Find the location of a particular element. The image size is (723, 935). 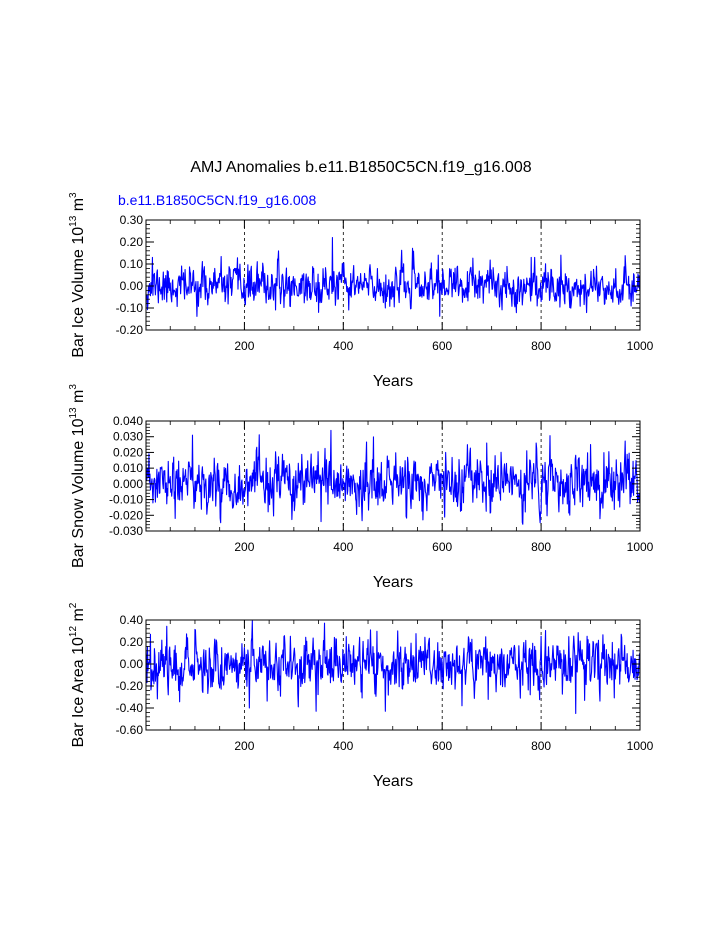

snow-volume-y-tick-label-7: 0.040 is located at coordinates (128, 421).